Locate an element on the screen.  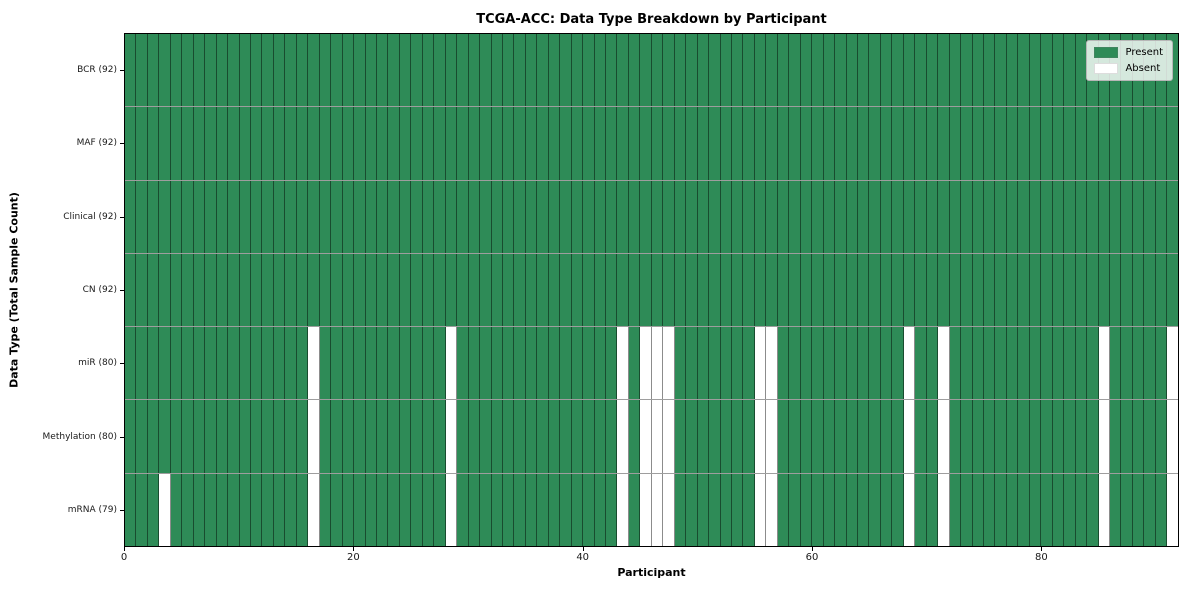
x-tick-mark is located at coordinates (583, 549).